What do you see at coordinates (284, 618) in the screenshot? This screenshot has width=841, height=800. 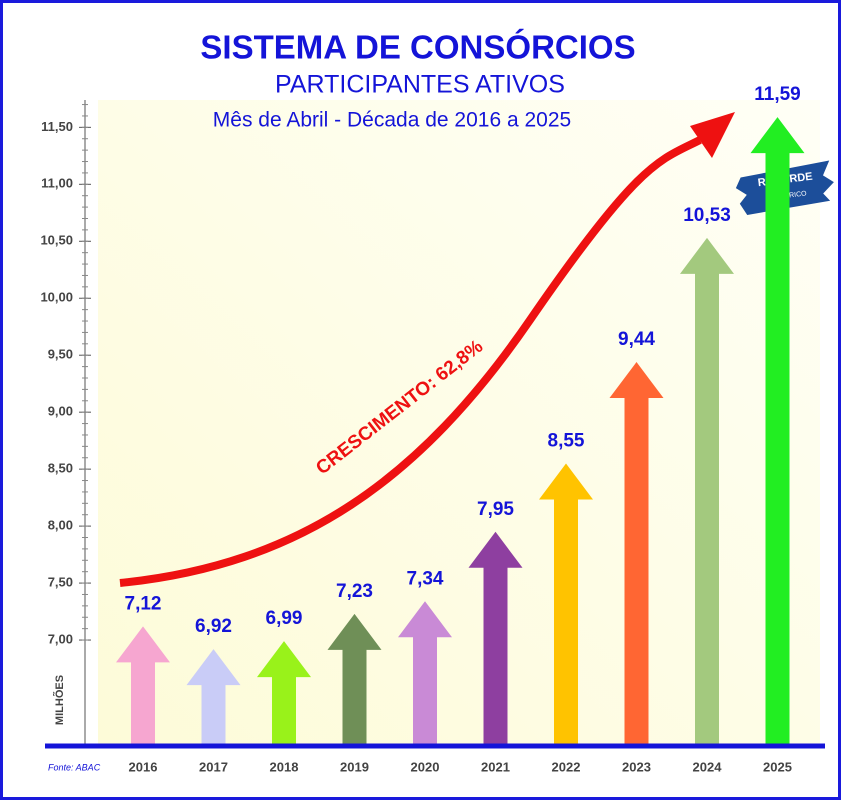 I see `value-label: 6,99` at bounding box center [284, 618].